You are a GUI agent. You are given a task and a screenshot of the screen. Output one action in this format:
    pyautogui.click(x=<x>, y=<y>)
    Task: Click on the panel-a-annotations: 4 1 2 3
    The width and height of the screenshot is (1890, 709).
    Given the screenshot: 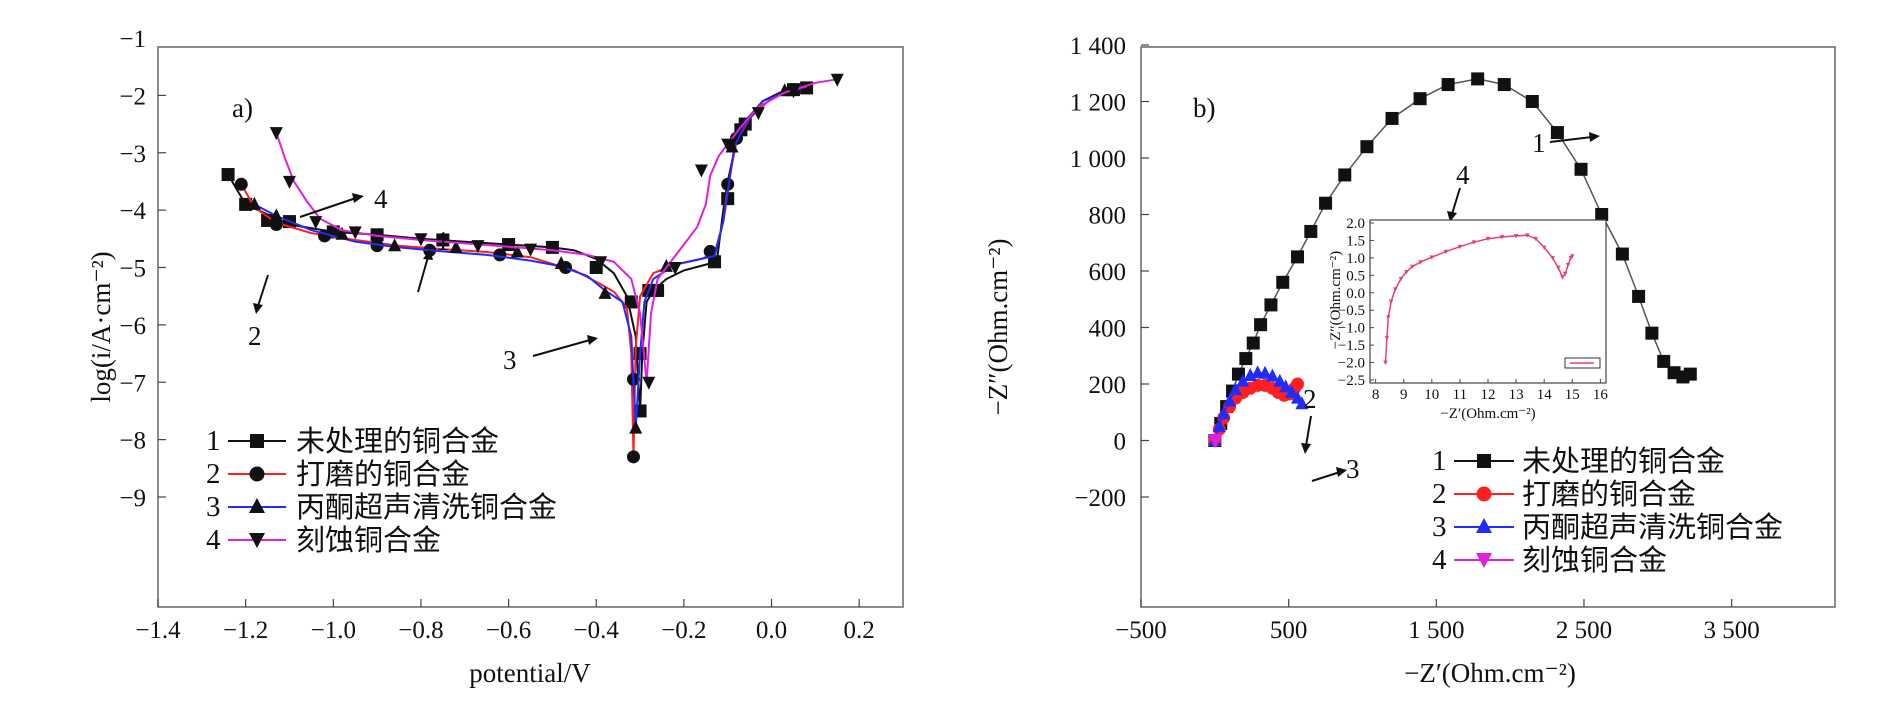 What is the action you would take?
    pyautogui.click(x=423, y=279)
    